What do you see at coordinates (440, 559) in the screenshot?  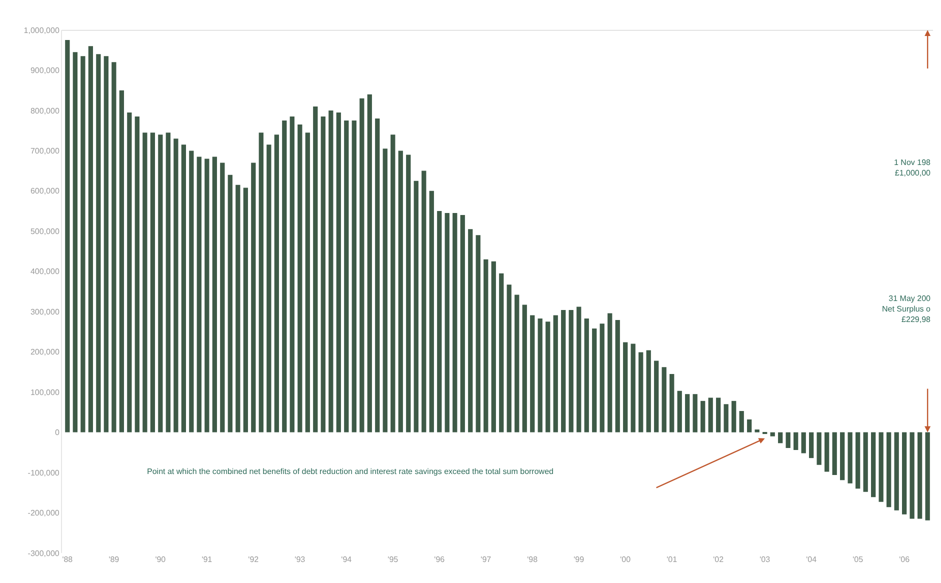 I see `x-tick-label: '96` at bounding box center [440, 559].